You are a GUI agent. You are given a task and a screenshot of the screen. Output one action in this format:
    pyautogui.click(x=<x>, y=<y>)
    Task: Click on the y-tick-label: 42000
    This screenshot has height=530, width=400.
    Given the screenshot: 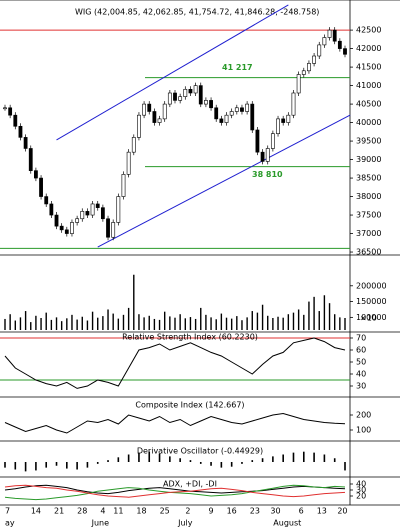 What is the action you would take?
    pyautogui.click(x=368, y=48)
    